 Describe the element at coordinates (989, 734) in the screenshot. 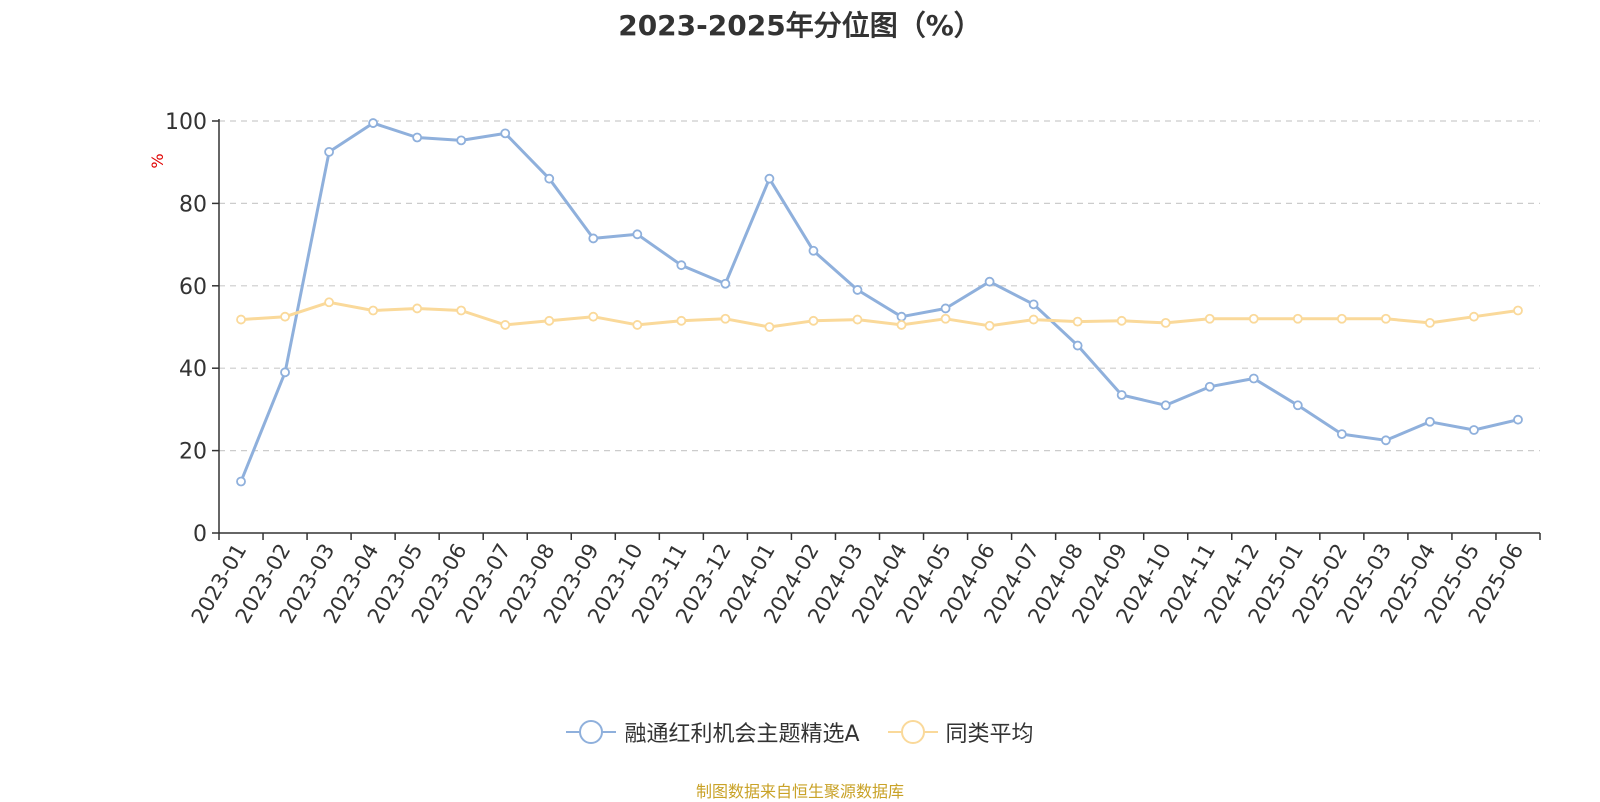

I see `legend-label: 同类平均` at that location.